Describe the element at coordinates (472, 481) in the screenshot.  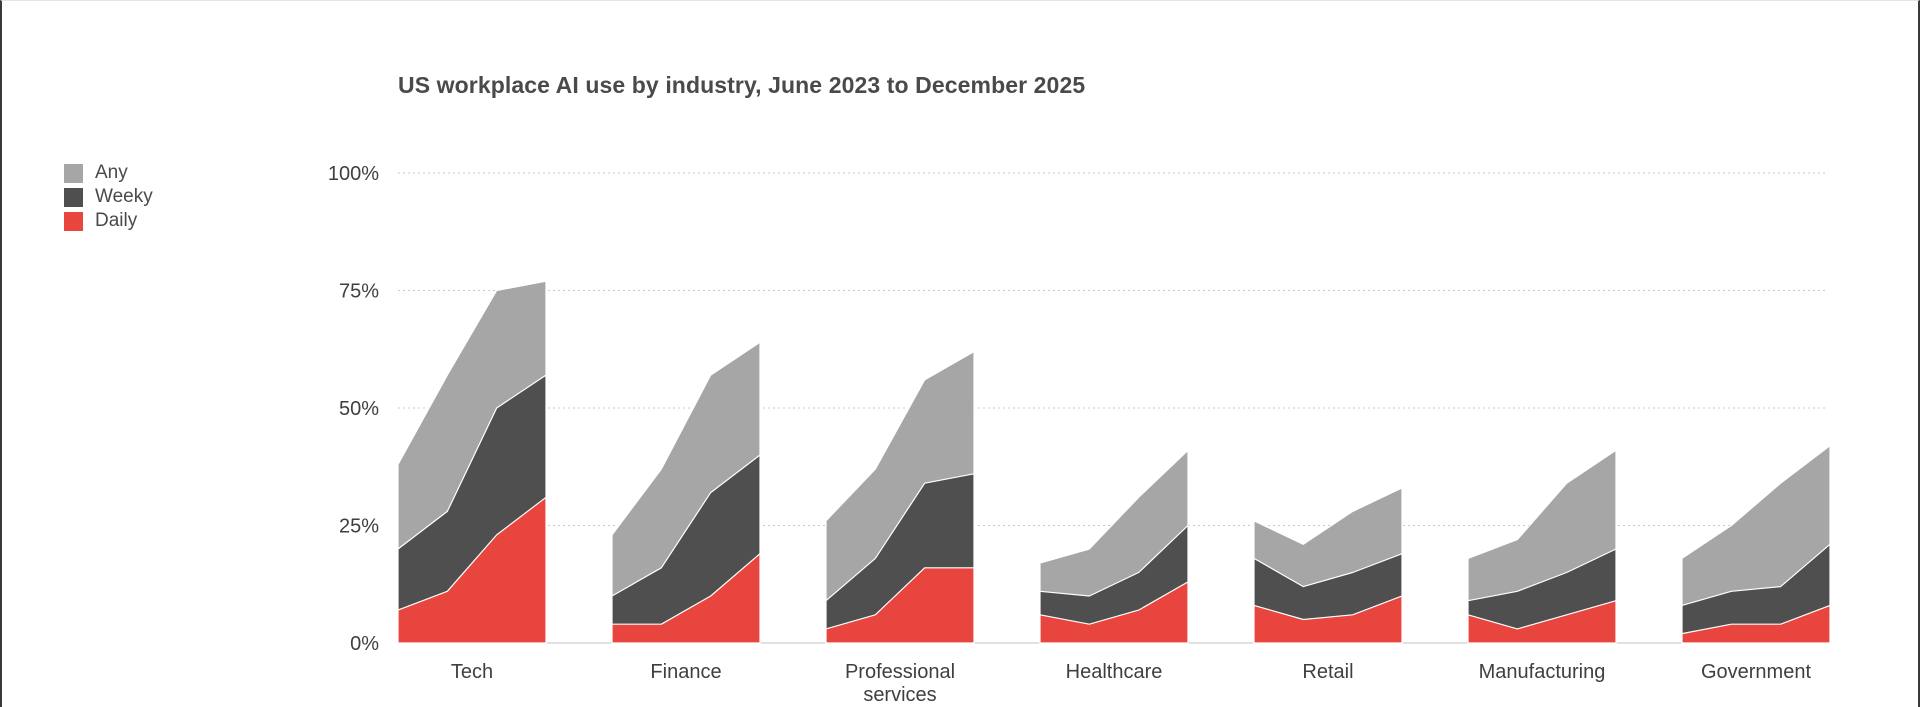
I see `industry-group: Tech` at that location.